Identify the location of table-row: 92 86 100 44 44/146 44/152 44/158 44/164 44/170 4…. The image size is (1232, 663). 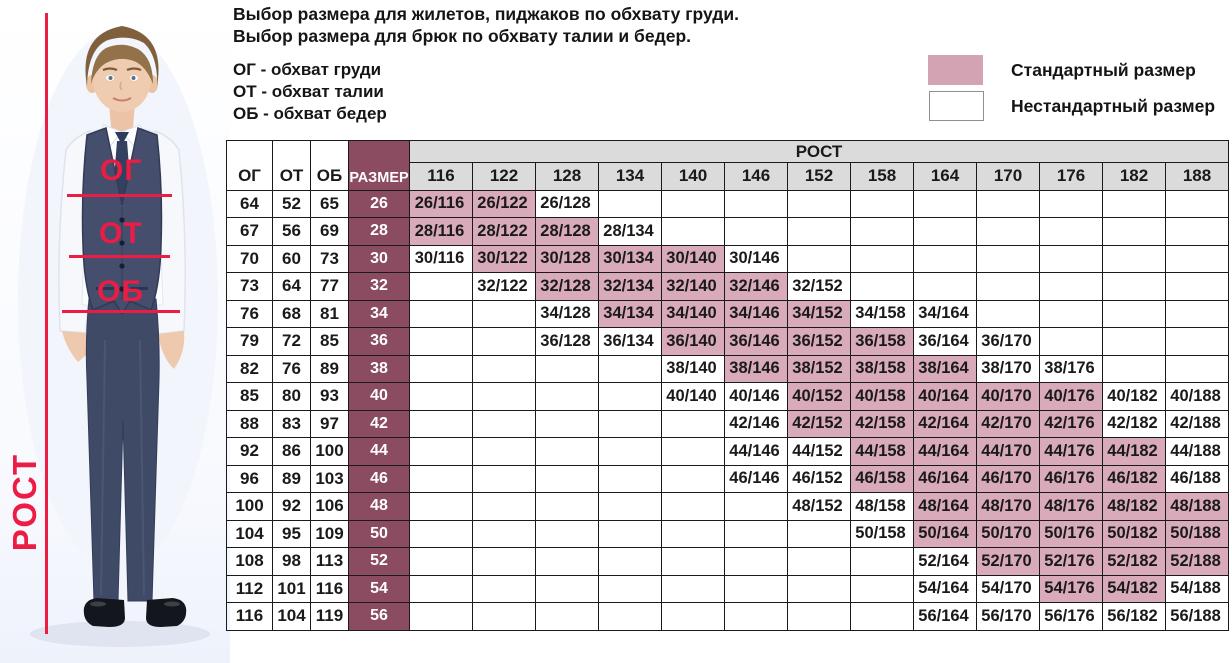
(728, 451).